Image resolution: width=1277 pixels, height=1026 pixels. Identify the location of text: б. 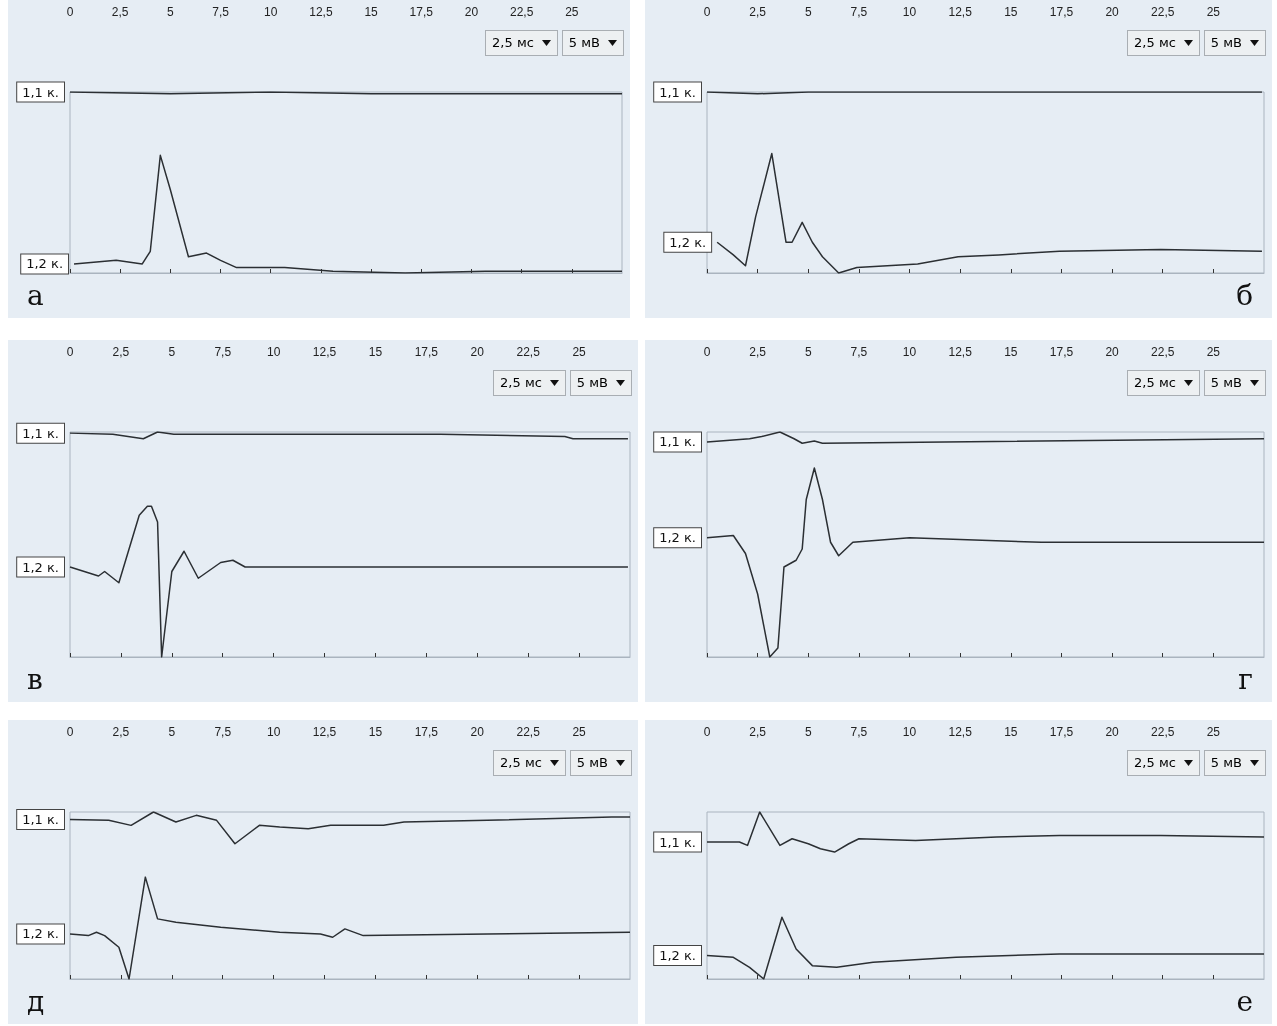
(1244, 295).